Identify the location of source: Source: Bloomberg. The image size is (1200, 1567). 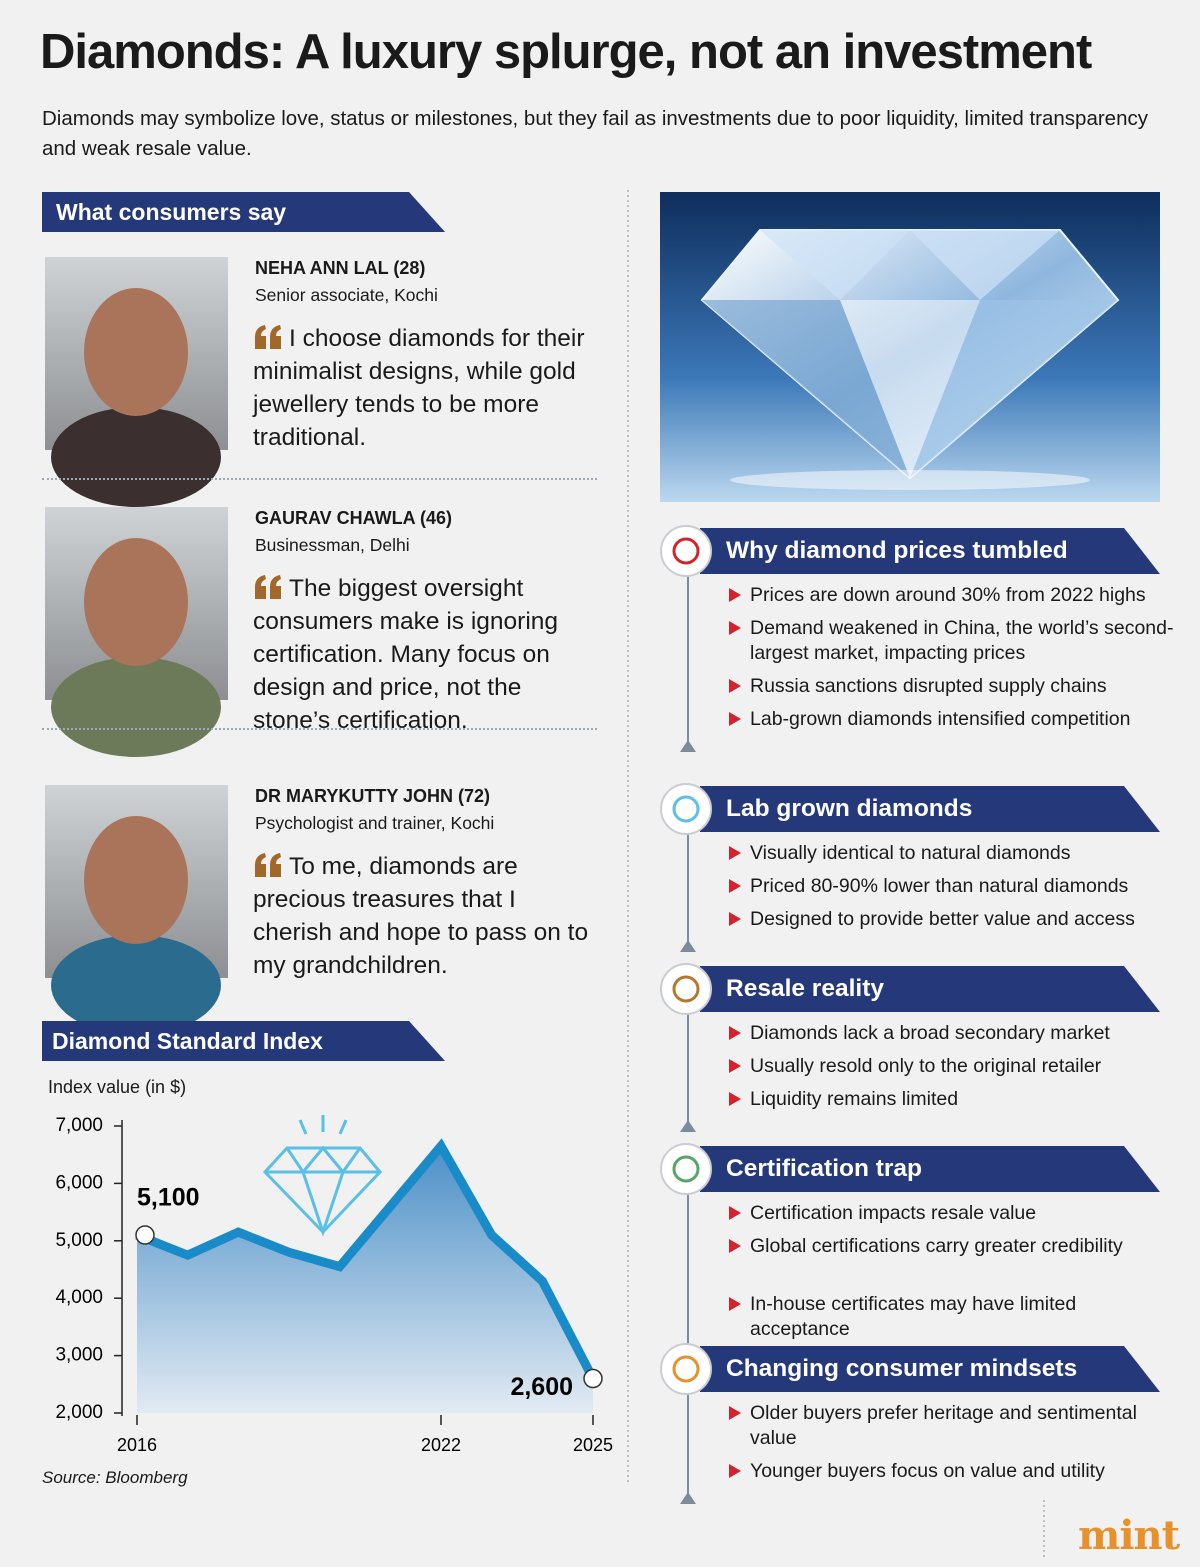
(115, 1477).